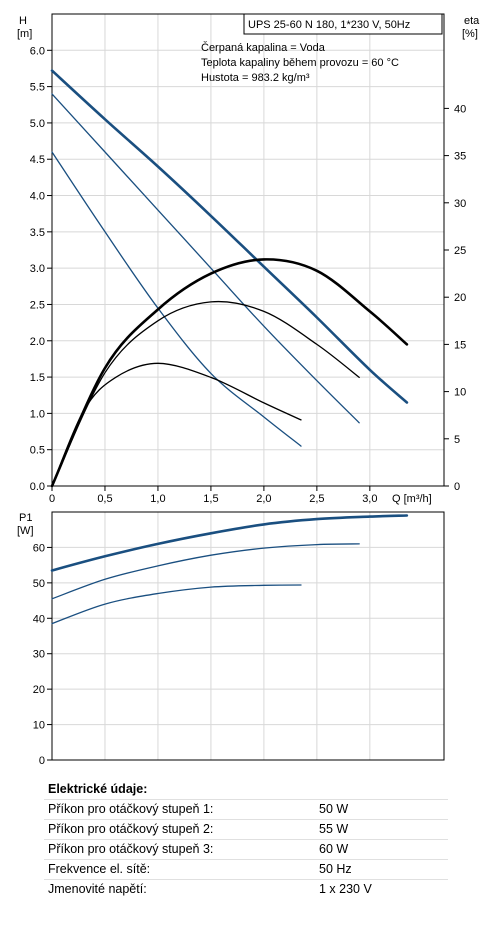  What do you see at coordinates (460, 157) in the screenshot?
I see `y-right-tick-label: 35` at bounding box center [460, 157].